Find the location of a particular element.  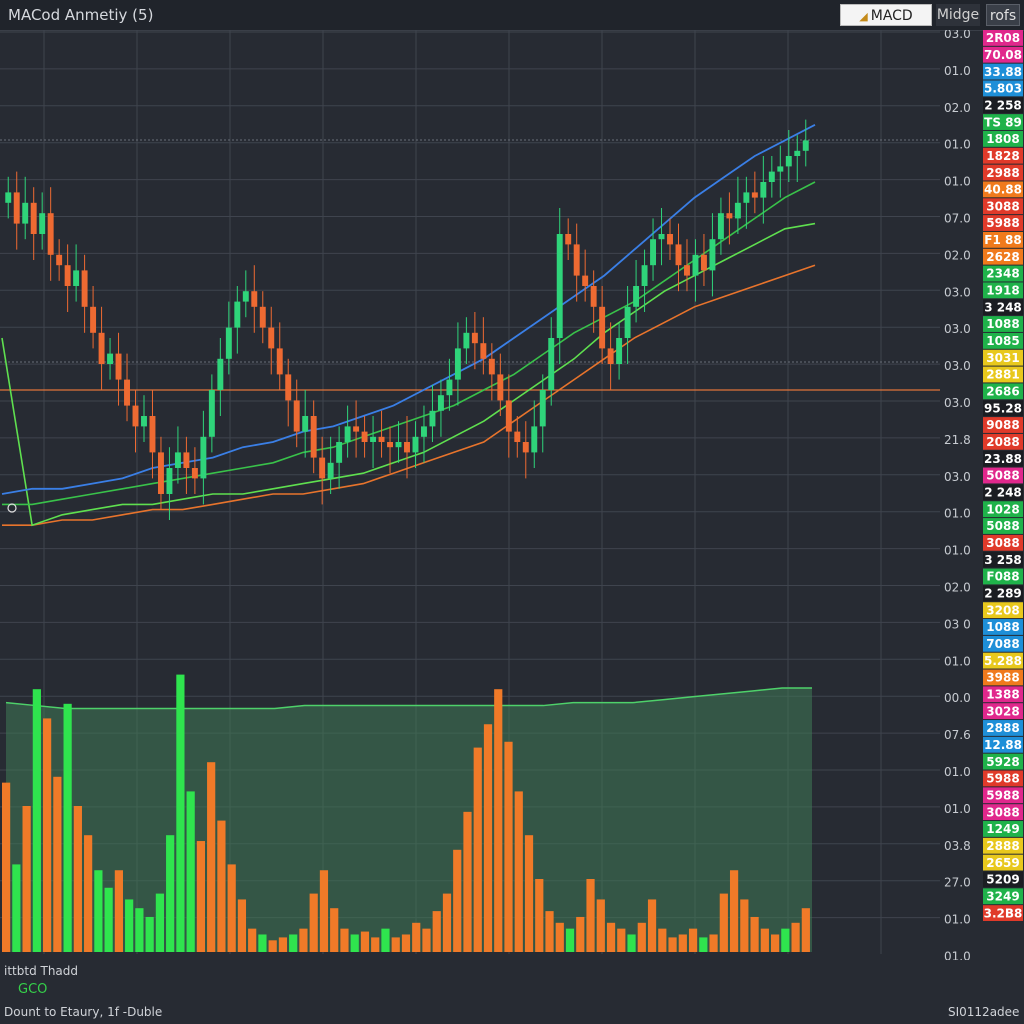

price-tag-text: 5.803 is located at coordinates (1003, 89).